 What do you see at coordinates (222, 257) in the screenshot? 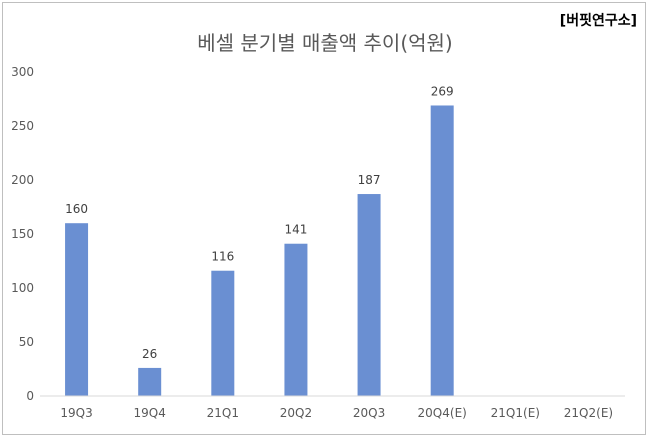
I see `data-label-21Q1: 116` at bounding box center [222, 257].